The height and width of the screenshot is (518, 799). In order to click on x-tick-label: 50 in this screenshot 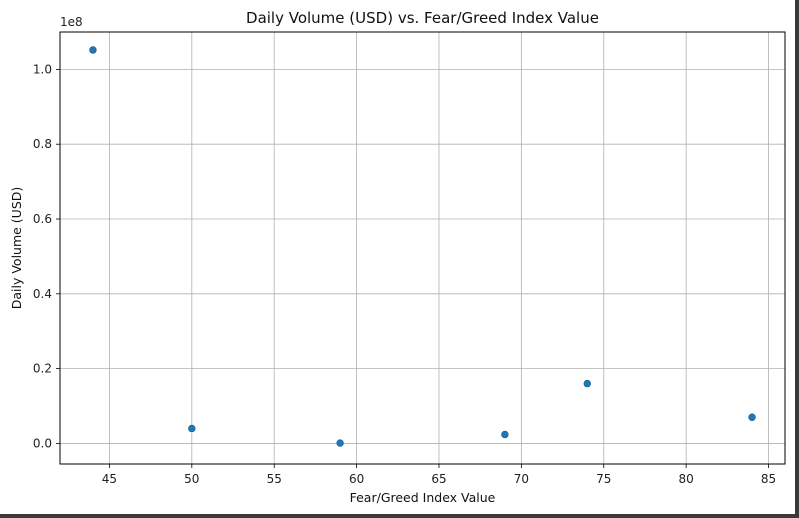, I will do `click(191, 479)`.